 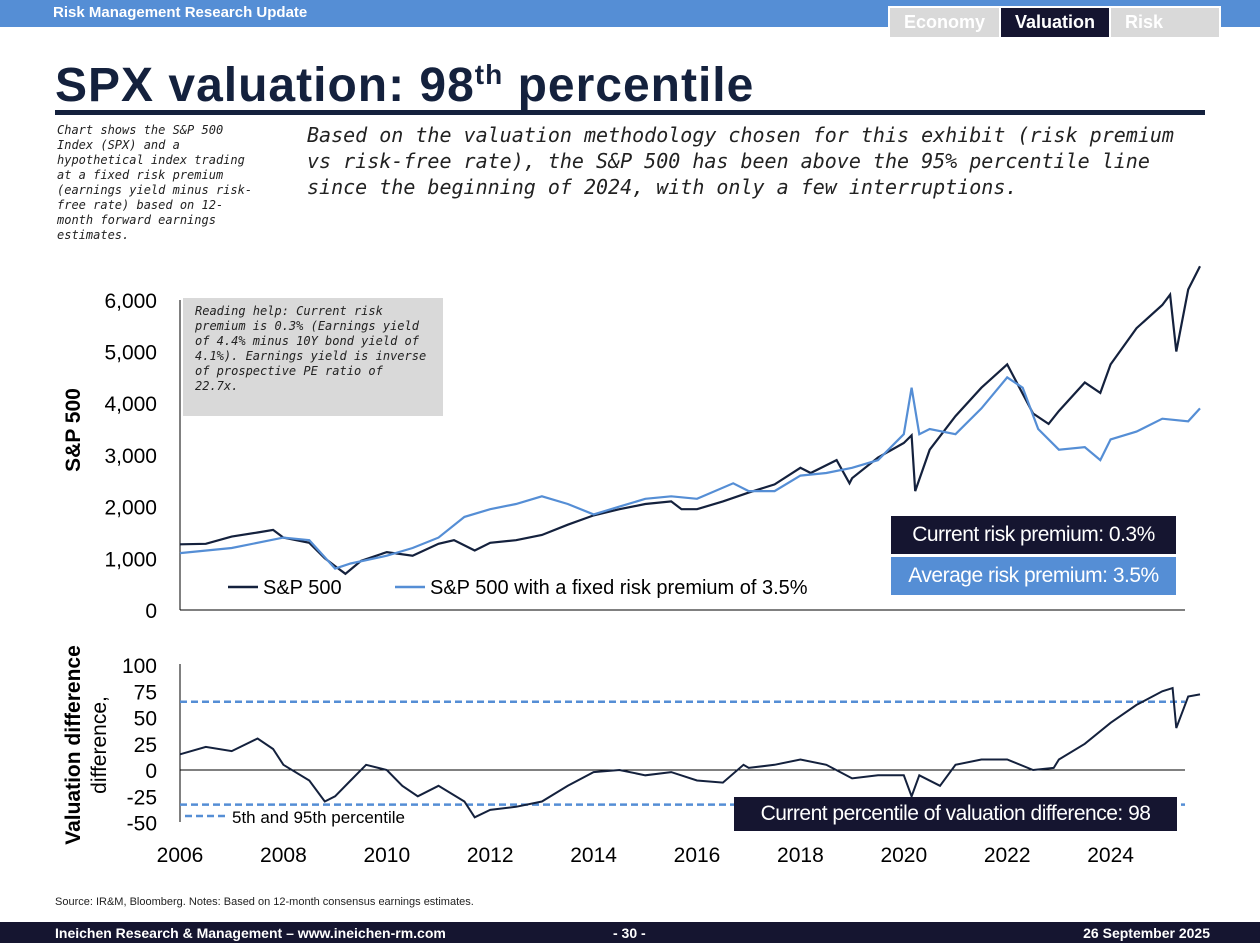 I want to click on title-main: SPX valuation: 98, so click(x=265, y=85).